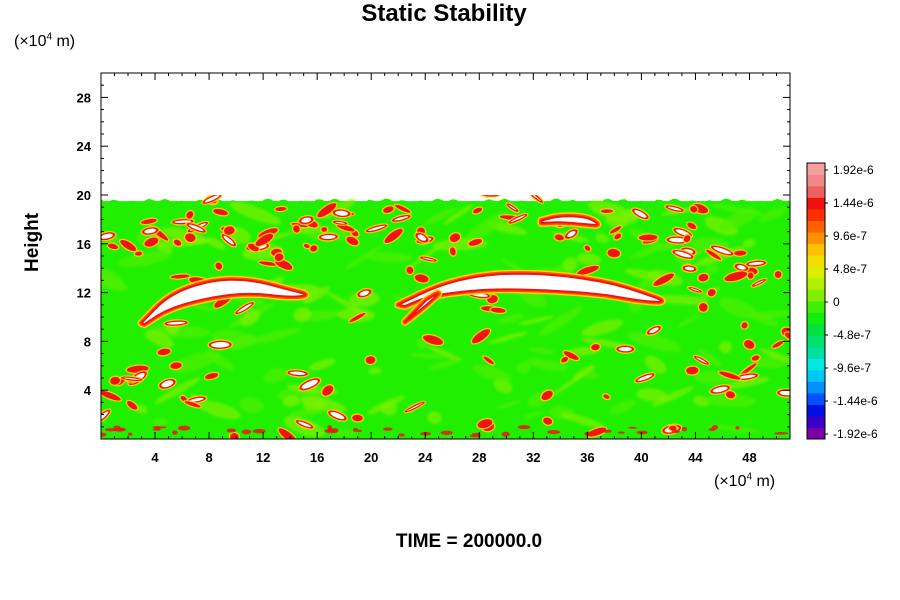 This screenshot has width=900, height=600. What do you see at coordinates (371, 457) in the screenshot?
I see `x-tick-label: 20` at bounding box center [371, 457].